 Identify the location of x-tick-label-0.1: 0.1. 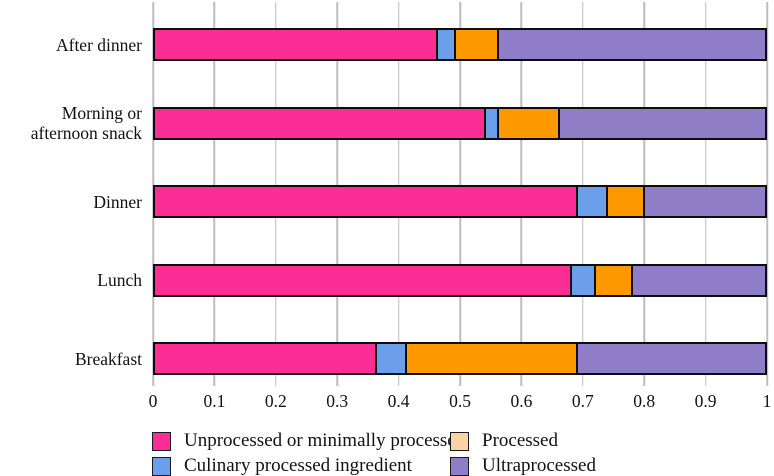
(214, 401).